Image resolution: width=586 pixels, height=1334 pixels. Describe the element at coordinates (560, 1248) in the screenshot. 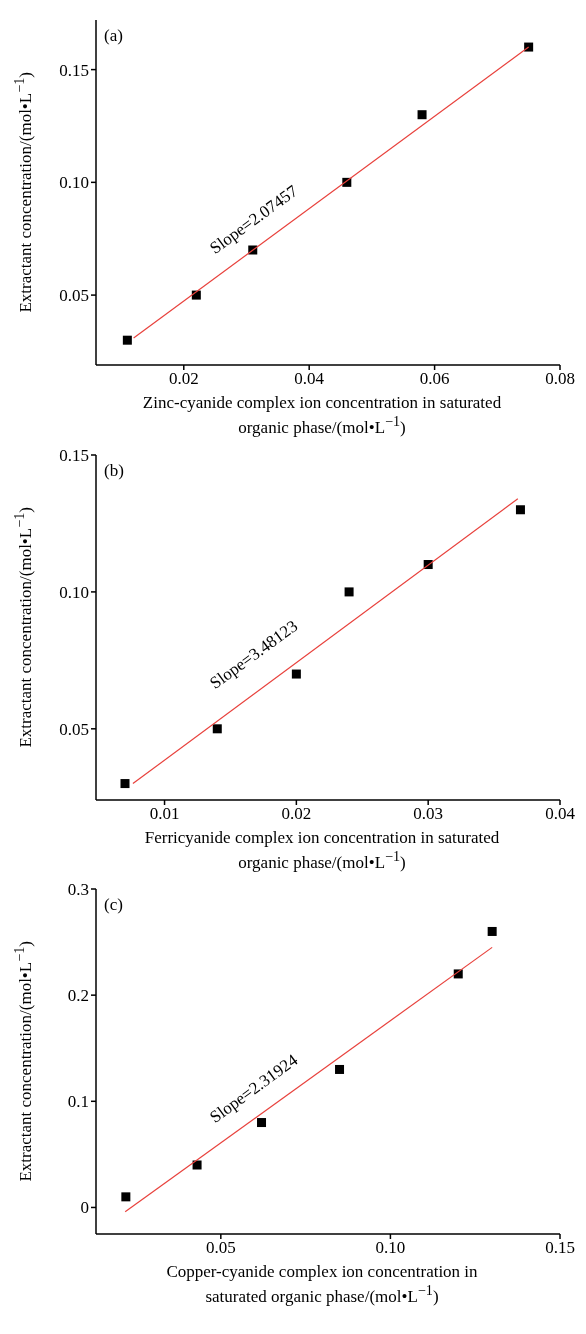

I see `x-tick-label: 0.15` at that location.